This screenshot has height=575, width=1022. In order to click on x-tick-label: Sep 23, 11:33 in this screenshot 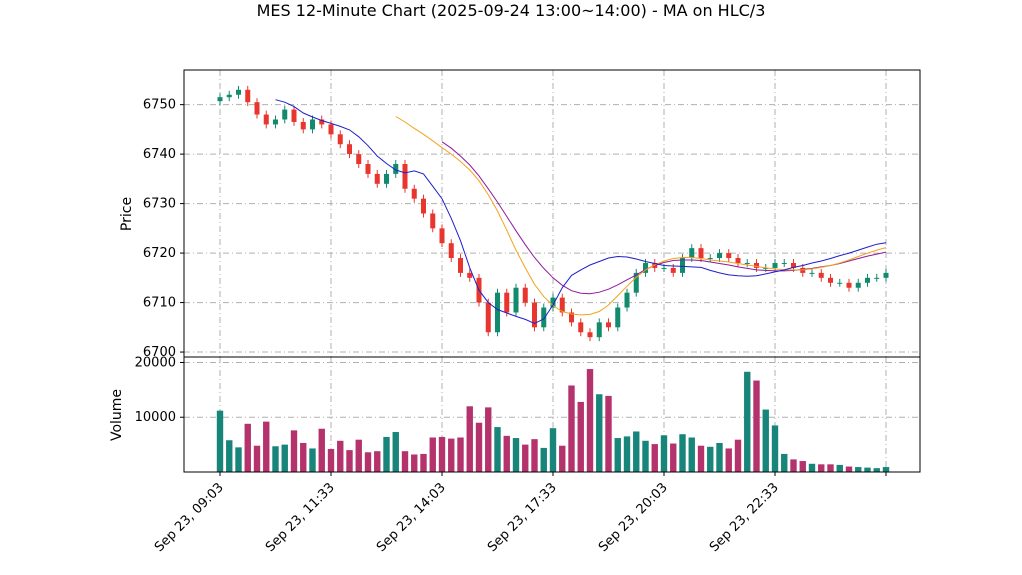, I will do `click(300, 517)`.